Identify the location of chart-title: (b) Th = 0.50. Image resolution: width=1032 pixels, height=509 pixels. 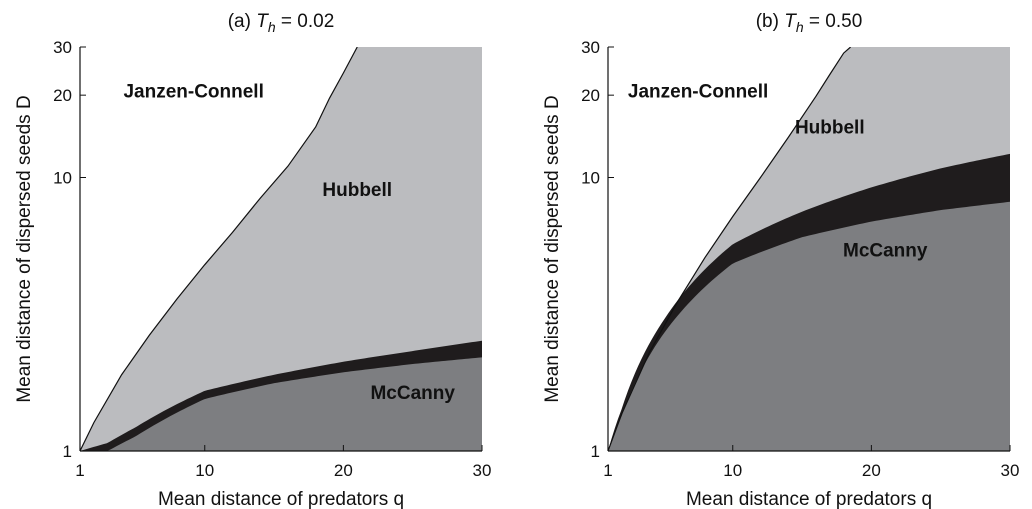
(809, 23).